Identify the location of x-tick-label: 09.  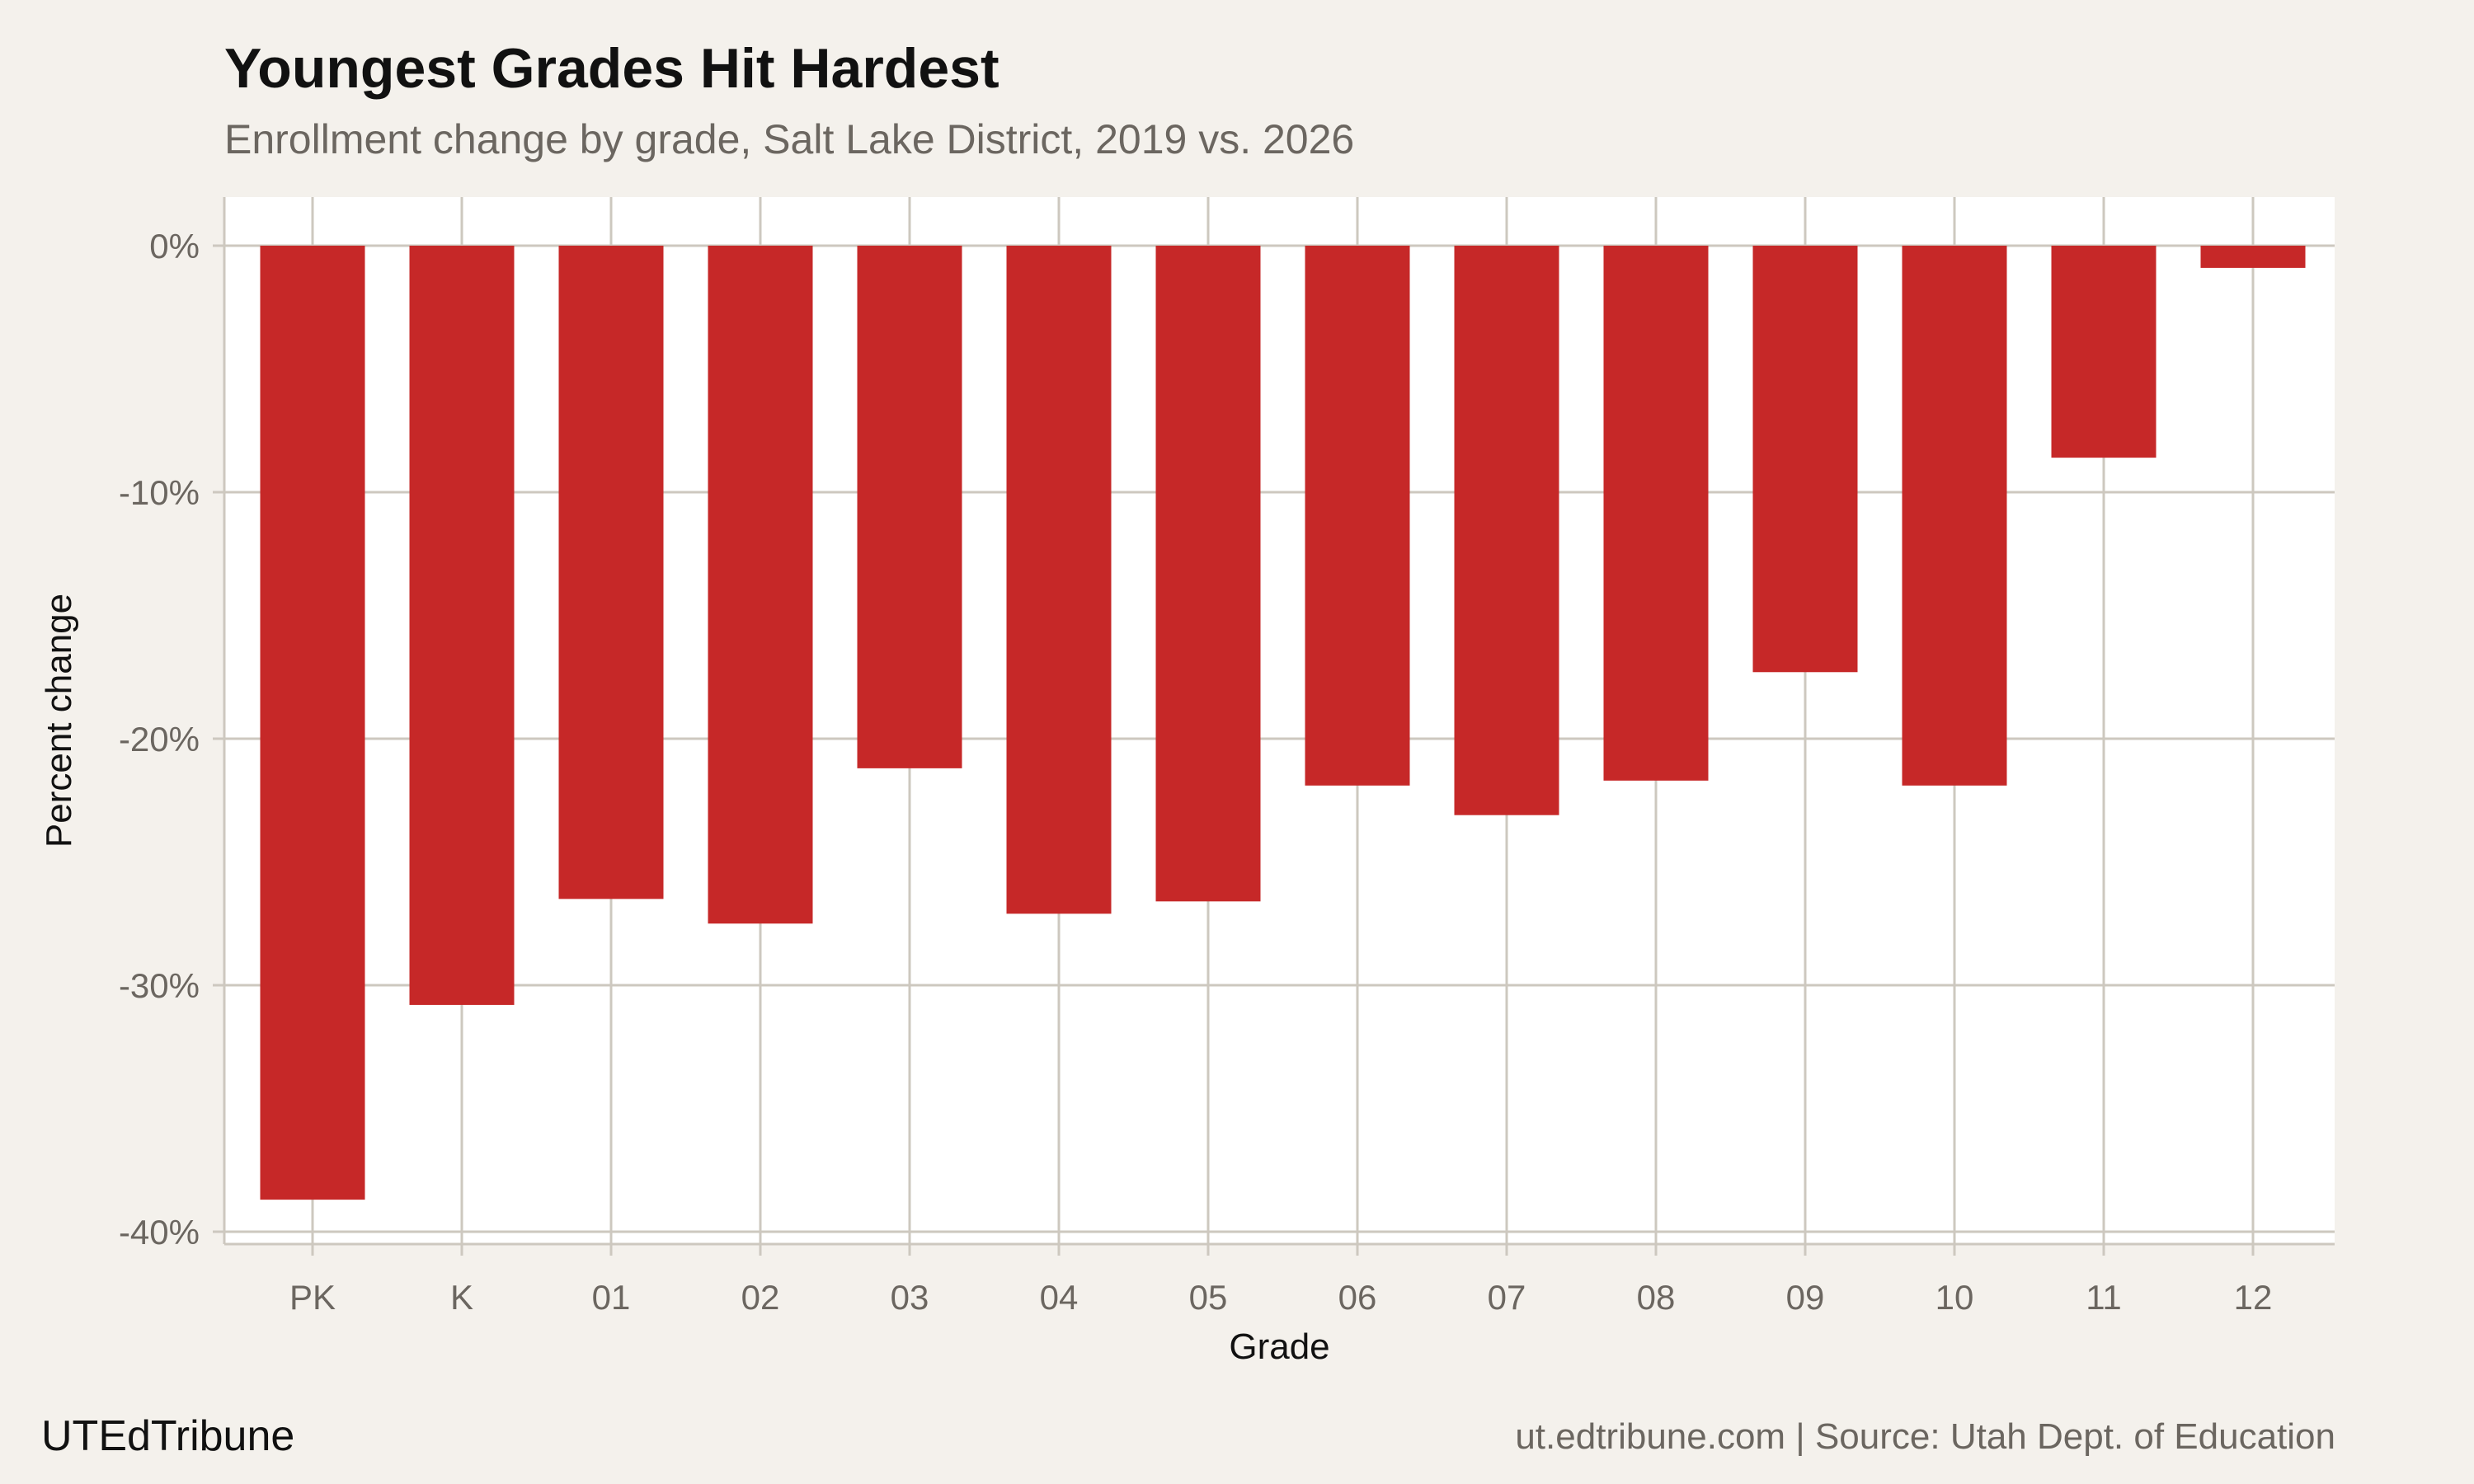
(1805, 1297).